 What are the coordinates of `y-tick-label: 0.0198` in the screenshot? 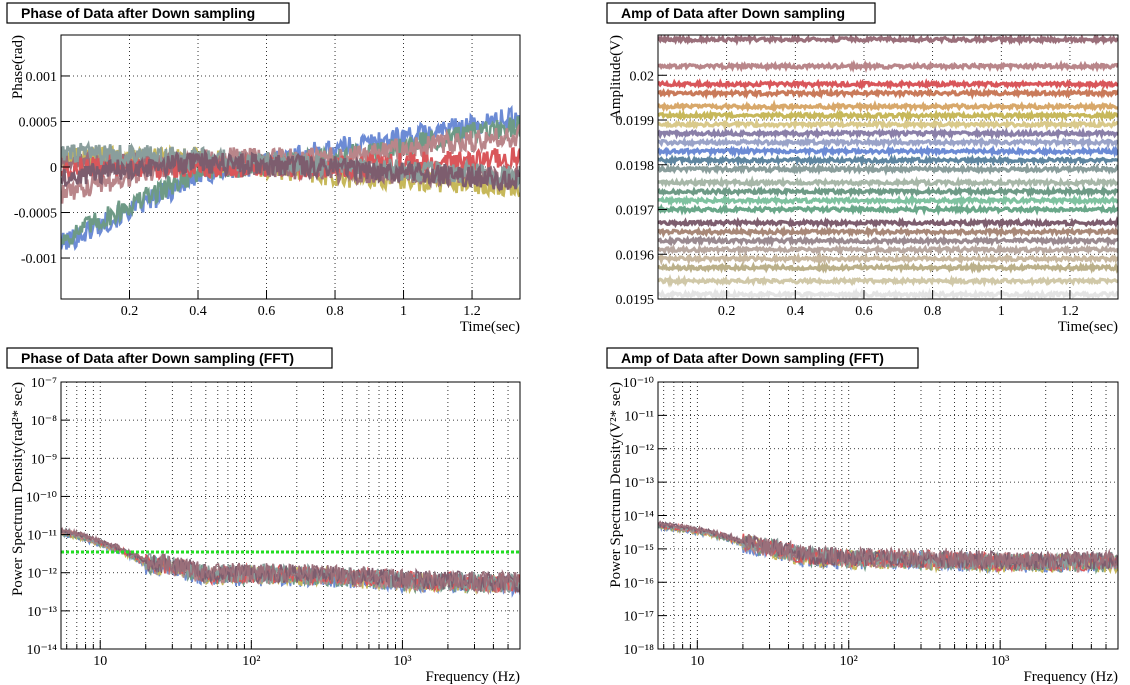 It's located at (635, 166).